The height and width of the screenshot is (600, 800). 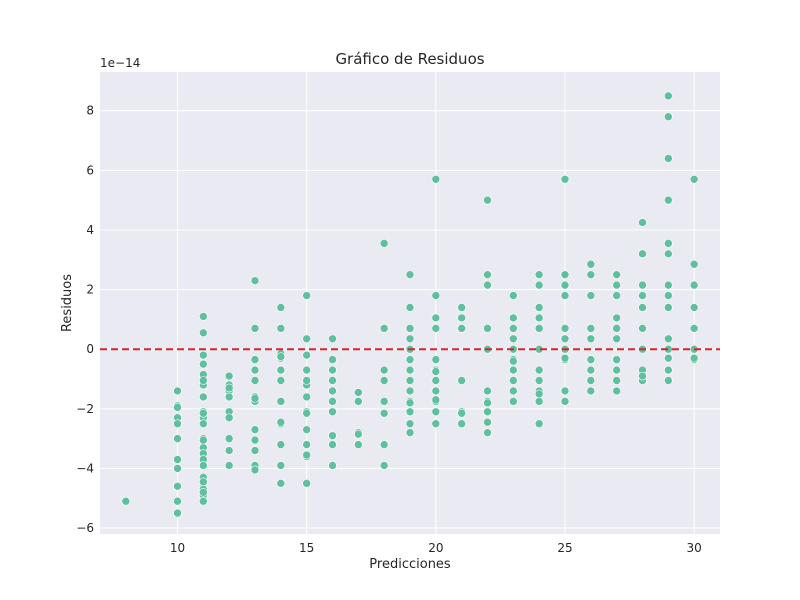 What do you see at coordinates (306, 548) in the screenshot?
I see `x-tick-label: 15` at bounding box center [306, 548].